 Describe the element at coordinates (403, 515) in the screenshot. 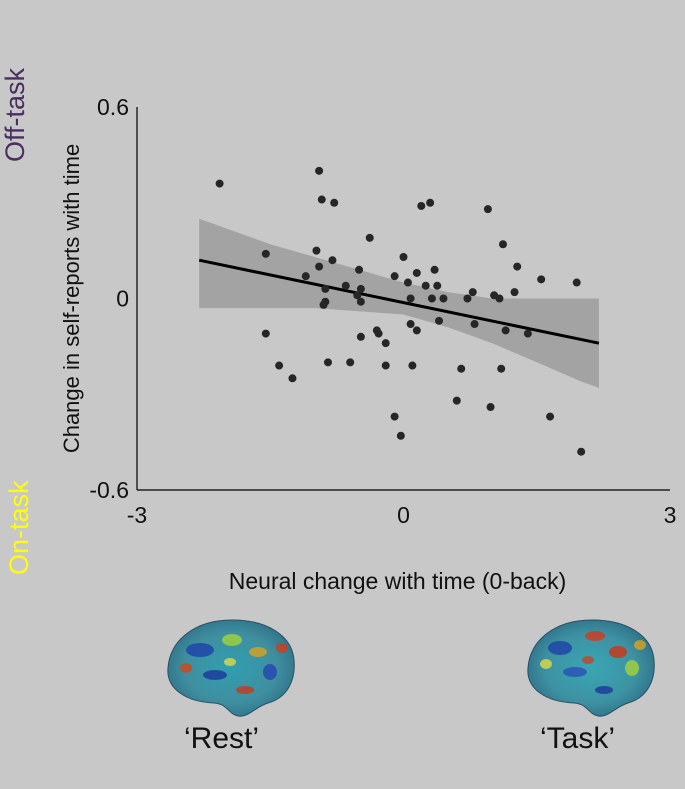

I see `x-tick-label-1: 0` at that location.